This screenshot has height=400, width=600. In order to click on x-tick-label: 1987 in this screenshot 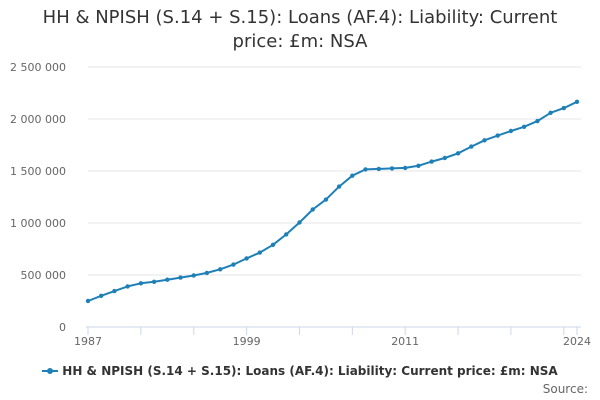, I will do `click(88, 341)`.